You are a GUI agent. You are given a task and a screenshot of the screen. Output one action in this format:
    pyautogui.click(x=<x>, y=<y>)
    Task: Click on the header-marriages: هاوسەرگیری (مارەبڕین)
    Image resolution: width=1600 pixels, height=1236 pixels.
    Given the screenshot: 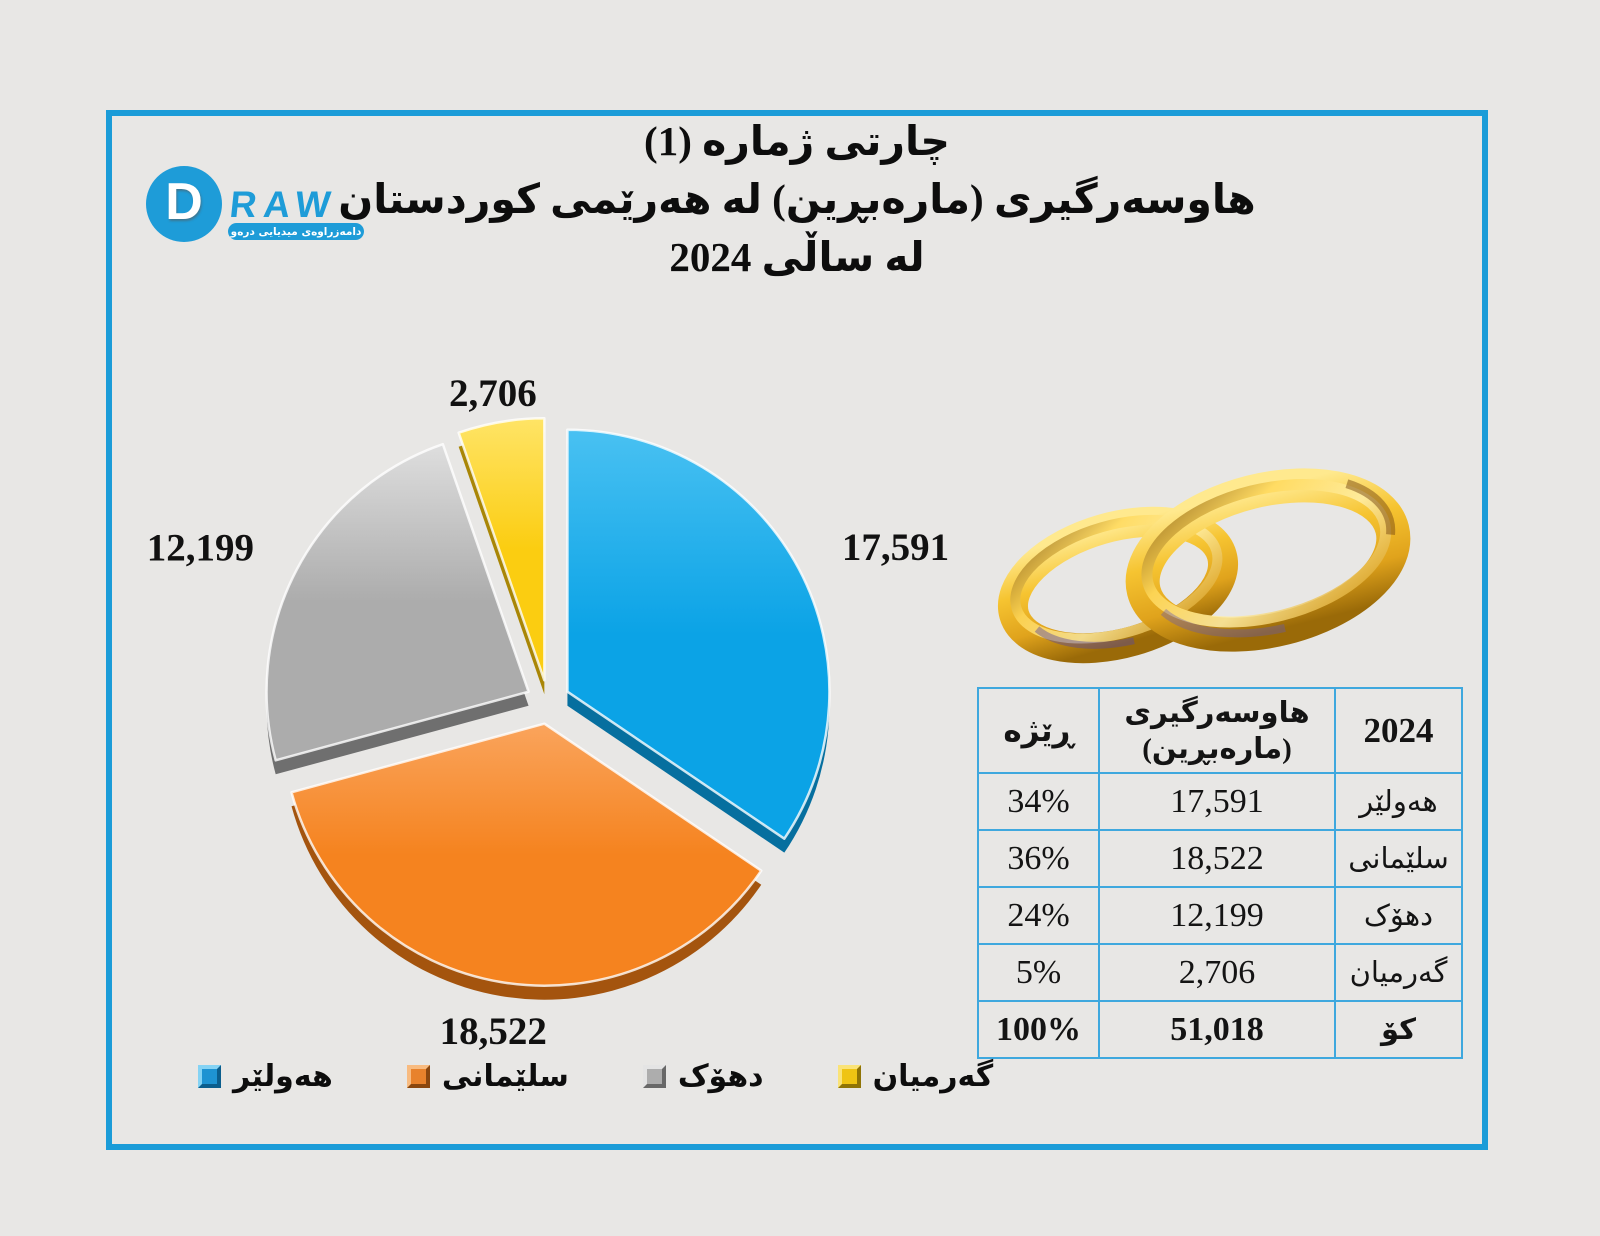 What is the action you would take?
    pyautogui.click(x=1217, y=730)
    